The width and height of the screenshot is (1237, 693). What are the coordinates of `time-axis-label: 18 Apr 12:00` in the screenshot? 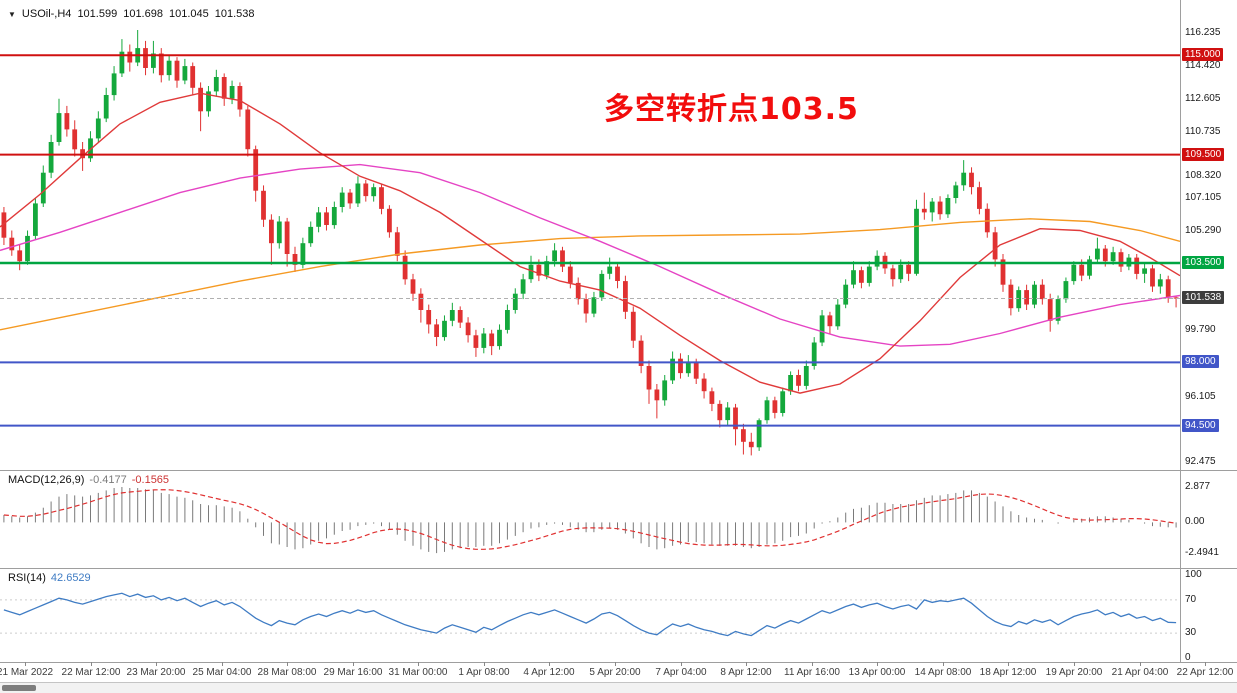 It's located at (1008, 672).